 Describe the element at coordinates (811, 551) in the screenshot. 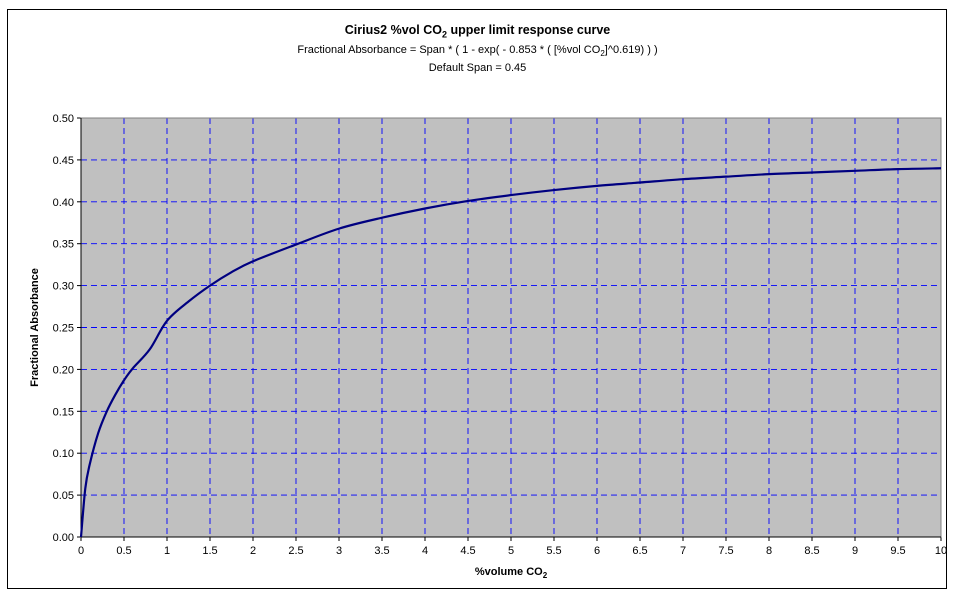

I see `x-tick-label: 8.5` at that location.